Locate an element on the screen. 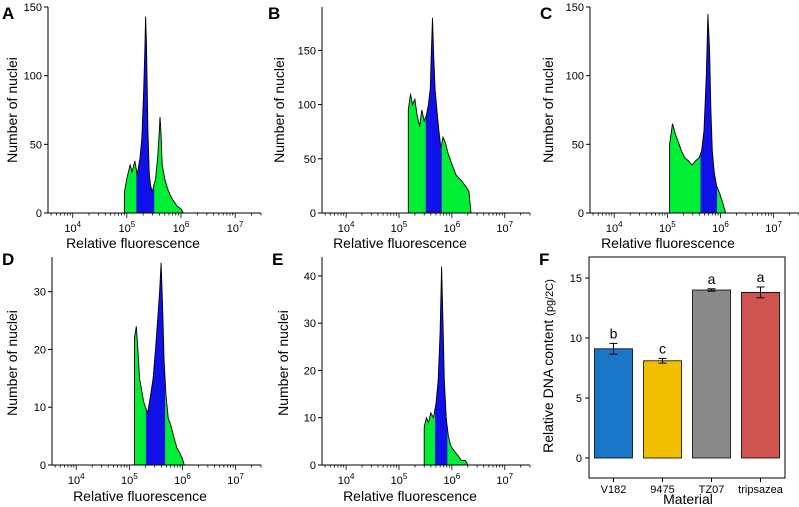 Image resolution: width=799 pixels, height=507 pixels. y-tick-label: 40 is located at coordinates (310, 277).